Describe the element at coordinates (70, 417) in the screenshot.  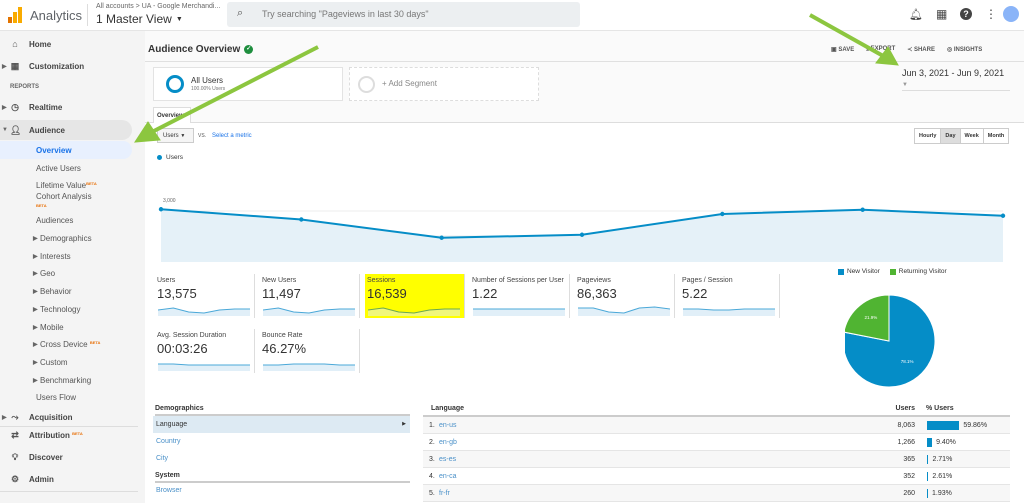
I see `sidebar-item-acquisition: ▶ ⤳ Acquisition` at that location.